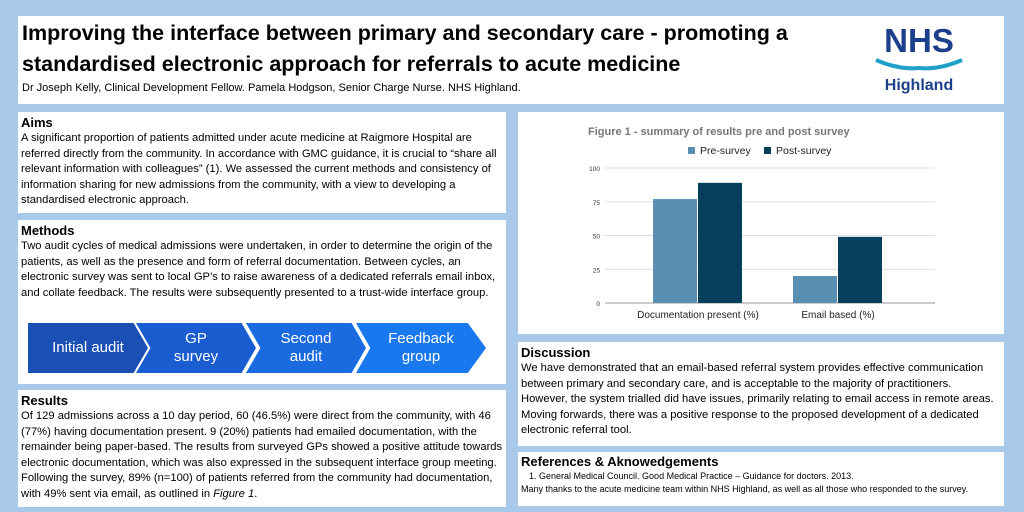  What do you see at coordinates (804, 151) in the screenshot?
I see `legend-label: Post-survey` at bounding box center [804, 151].